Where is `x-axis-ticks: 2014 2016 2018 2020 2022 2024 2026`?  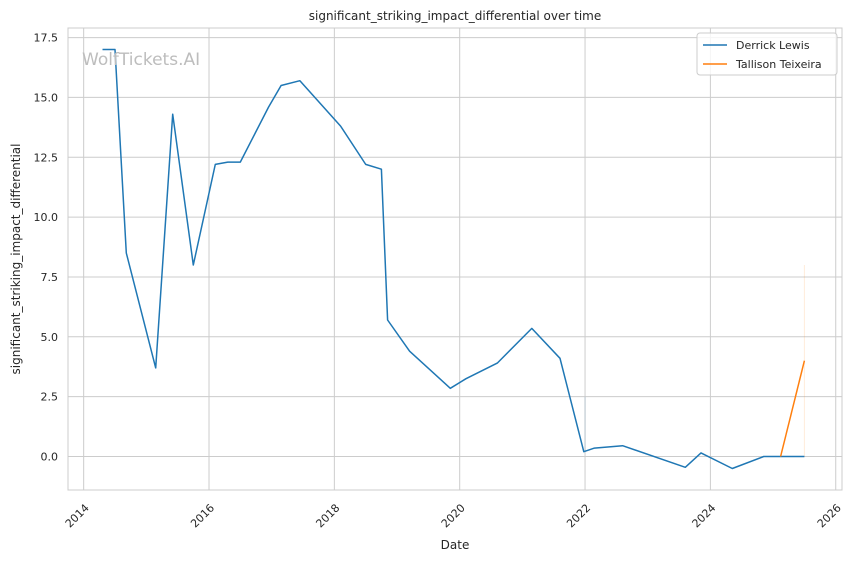 x-axis-ticks: 2014 2016 2018 2020 2022 2024 2026 is located at coordinates (453, 515).